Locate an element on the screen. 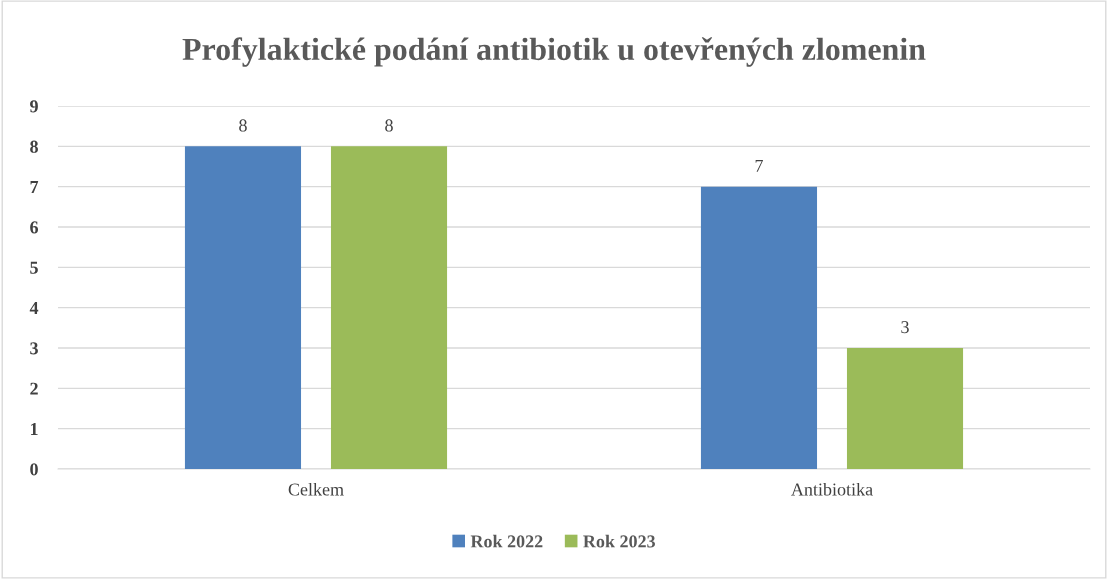 Image resolution: width=1108 pixels, height=579 pixels. y-tick-label: 6 is located at coordinates (34, 227).